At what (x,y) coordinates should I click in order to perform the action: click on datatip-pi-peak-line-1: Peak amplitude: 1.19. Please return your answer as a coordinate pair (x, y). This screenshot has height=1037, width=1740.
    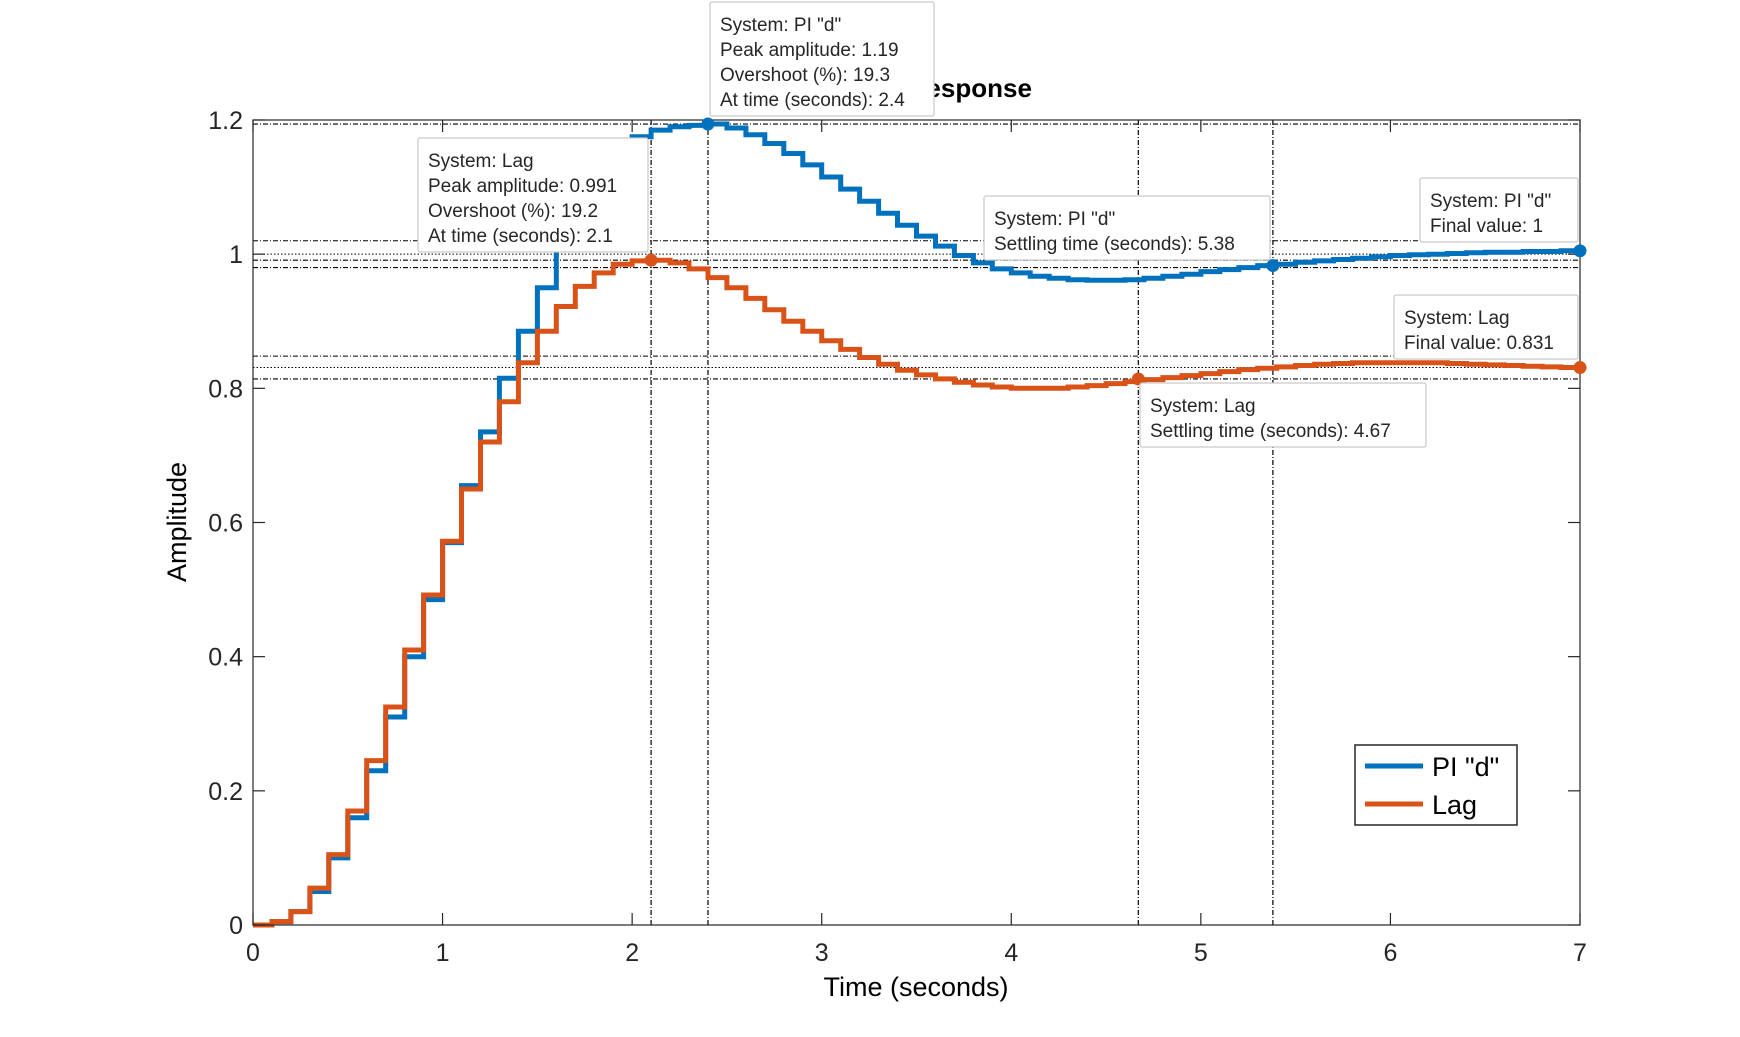
    Looking at the image, I should click on (809, 50).